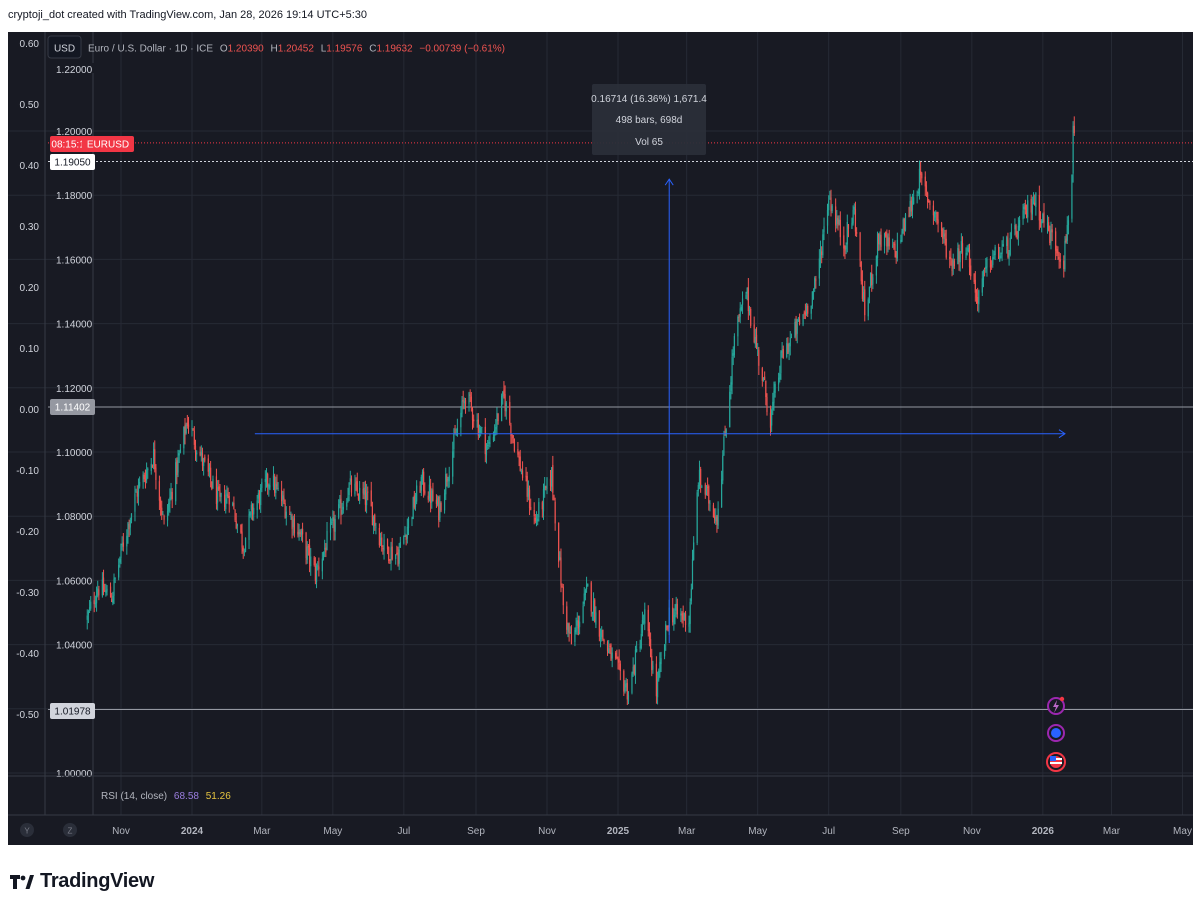  What do you see at coordinates (74, 132) in the screenshot?
I see `price-tick-label: 1.20000` at bounding box center [74, 132].